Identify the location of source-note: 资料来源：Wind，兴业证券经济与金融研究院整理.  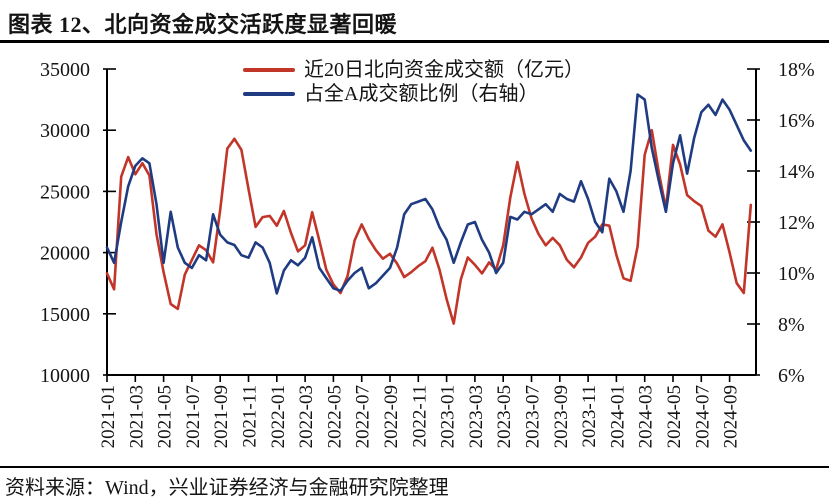
(227, 488).